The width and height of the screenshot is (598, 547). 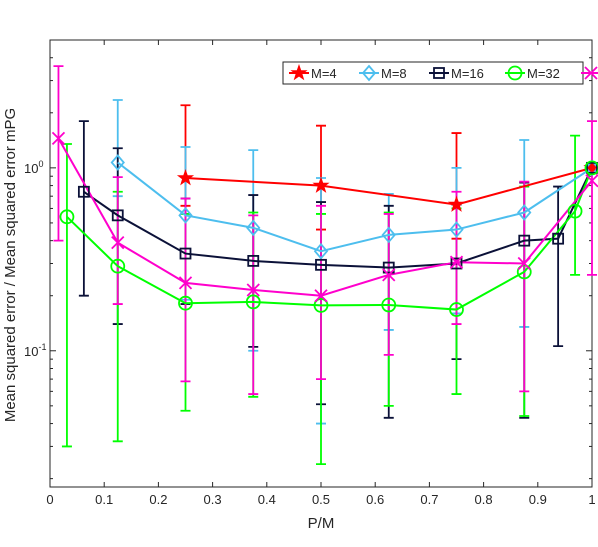 What do you see at coordinates (321, 499) in the screenshot?
I see `x-tick-label: 0.5` at bounding box center [321, 499].